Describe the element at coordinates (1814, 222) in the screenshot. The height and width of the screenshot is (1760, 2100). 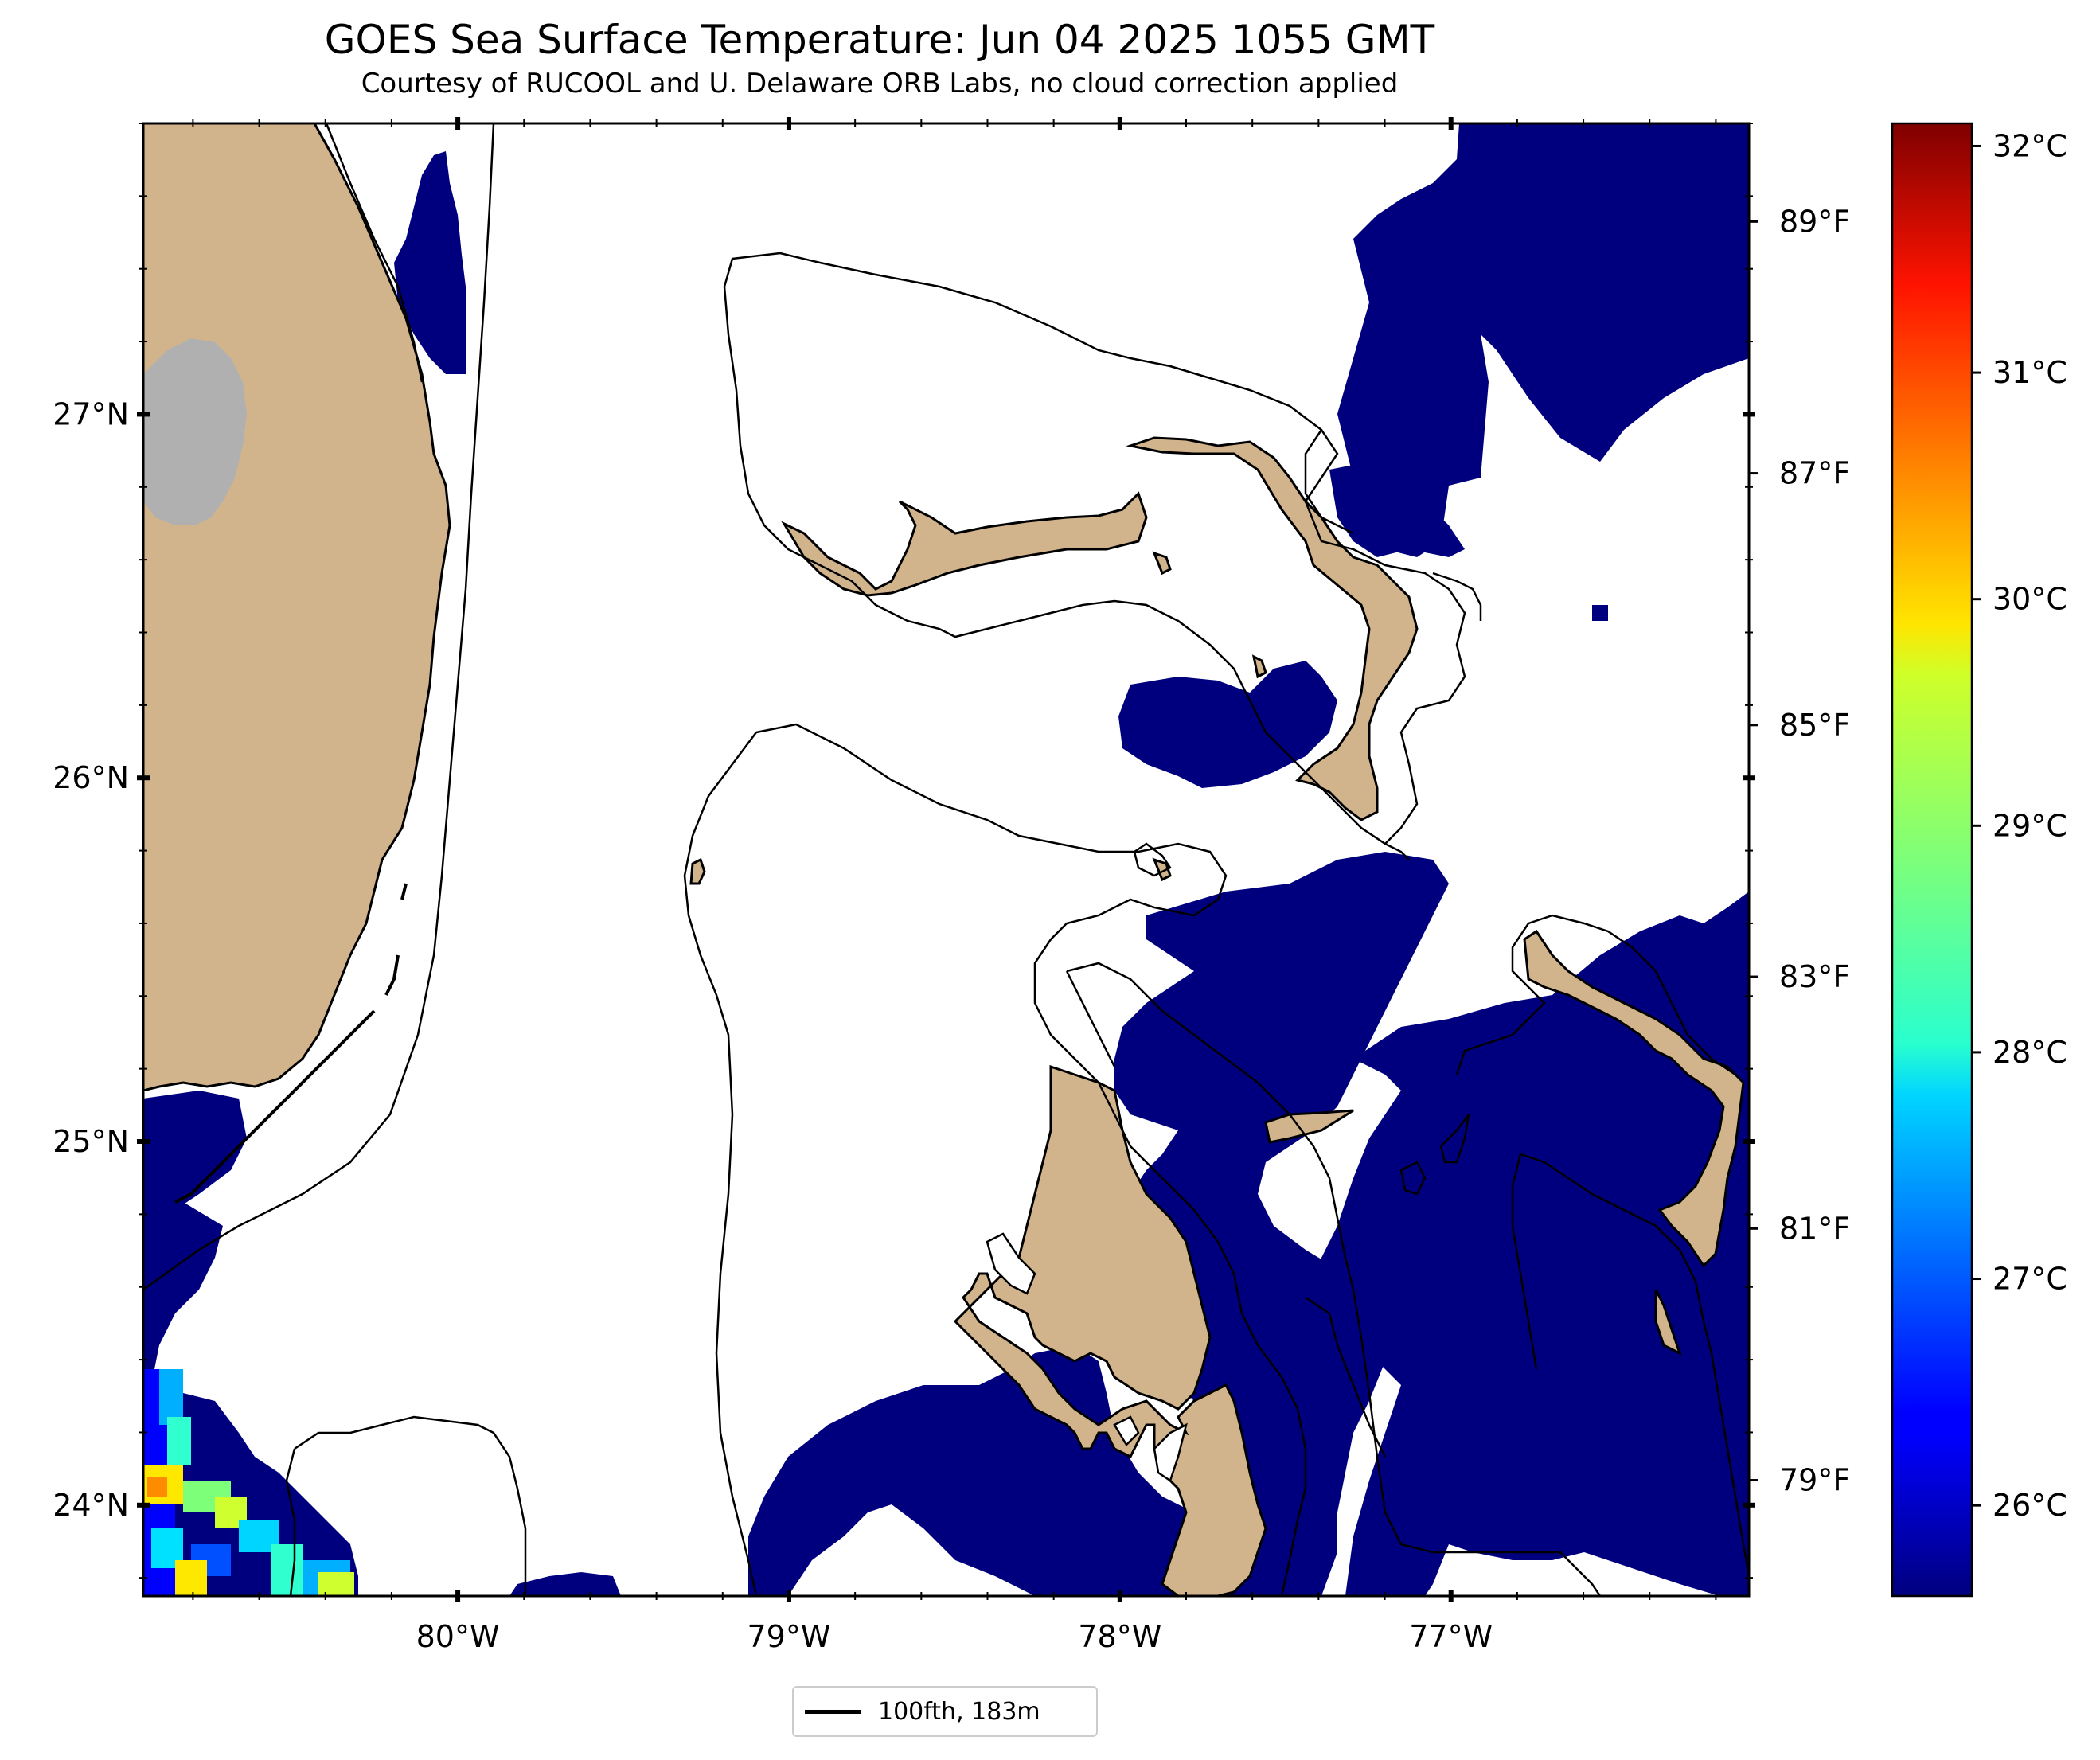
I see `fahrenheit-label: 89°F` at that location.